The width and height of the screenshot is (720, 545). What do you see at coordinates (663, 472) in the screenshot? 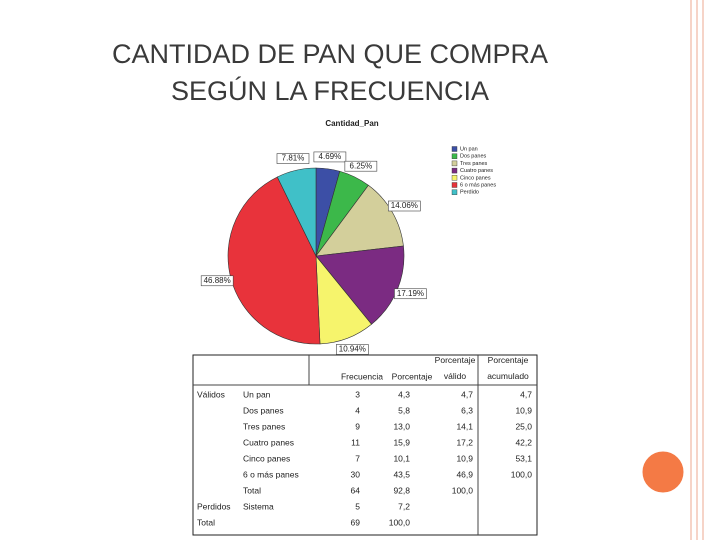
I see `decor-circle` at bounding box center [663, 472].